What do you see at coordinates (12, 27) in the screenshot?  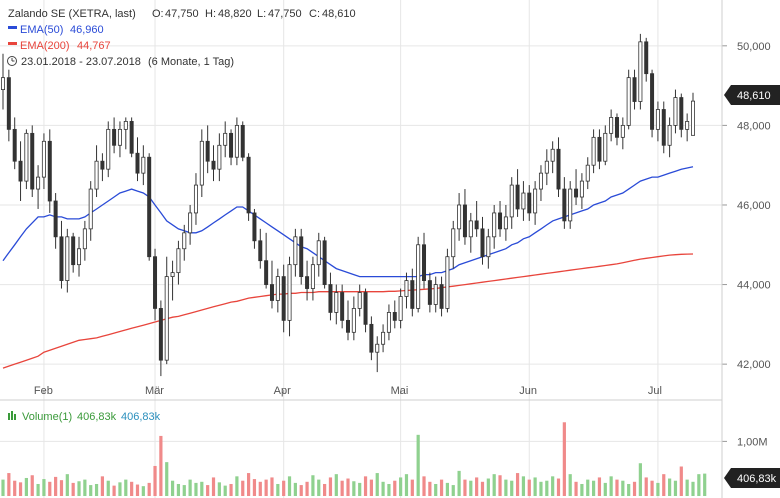 I see `ema50-swatch` at bounding box center [12, 27].